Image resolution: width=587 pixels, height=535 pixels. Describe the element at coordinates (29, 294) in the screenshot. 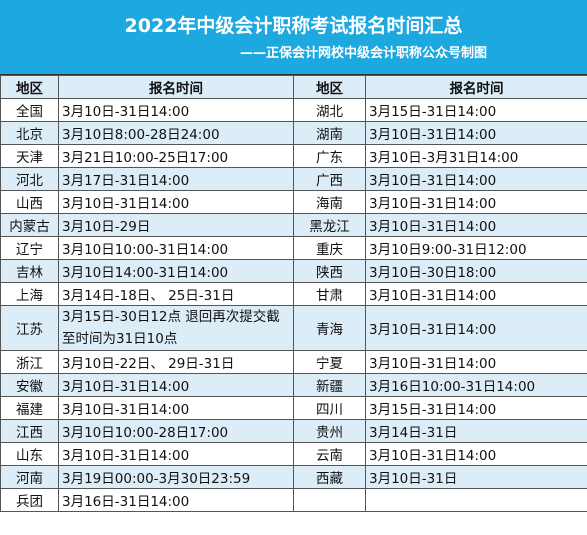

I see `region-cell: 上海` at that location.